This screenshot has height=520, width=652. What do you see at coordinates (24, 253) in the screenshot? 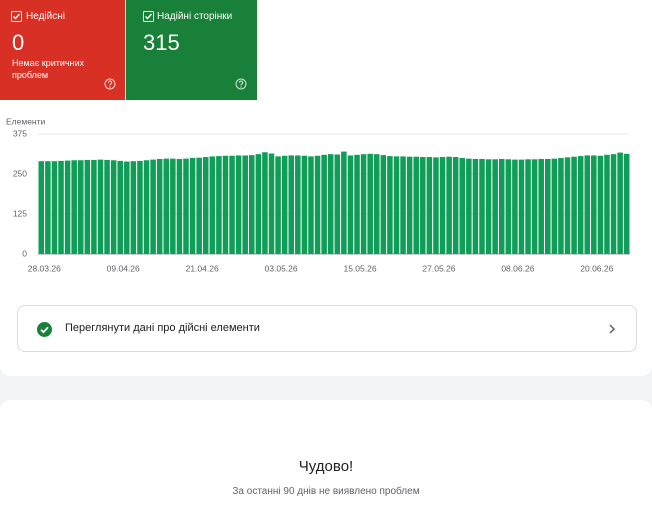
I see `y-tick-label: 0` at bounding box center [24, 253].